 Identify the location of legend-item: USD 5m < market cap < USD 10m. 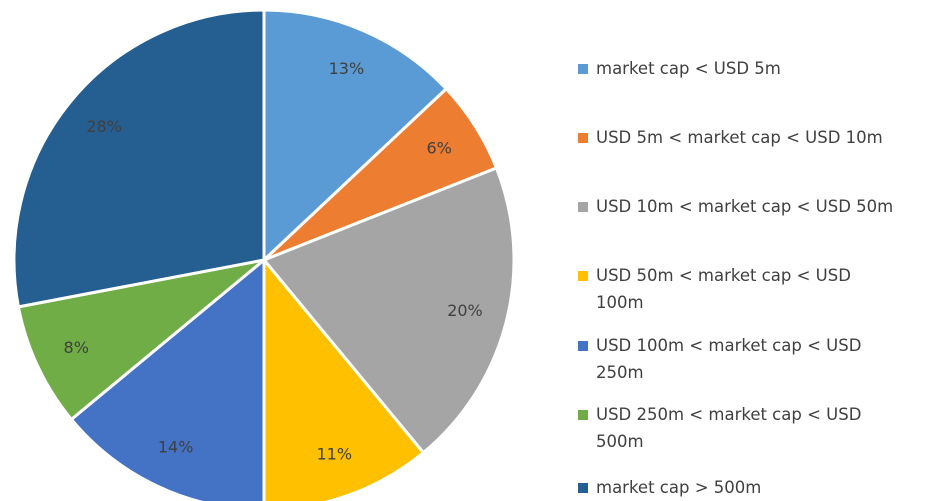
(738, 137).